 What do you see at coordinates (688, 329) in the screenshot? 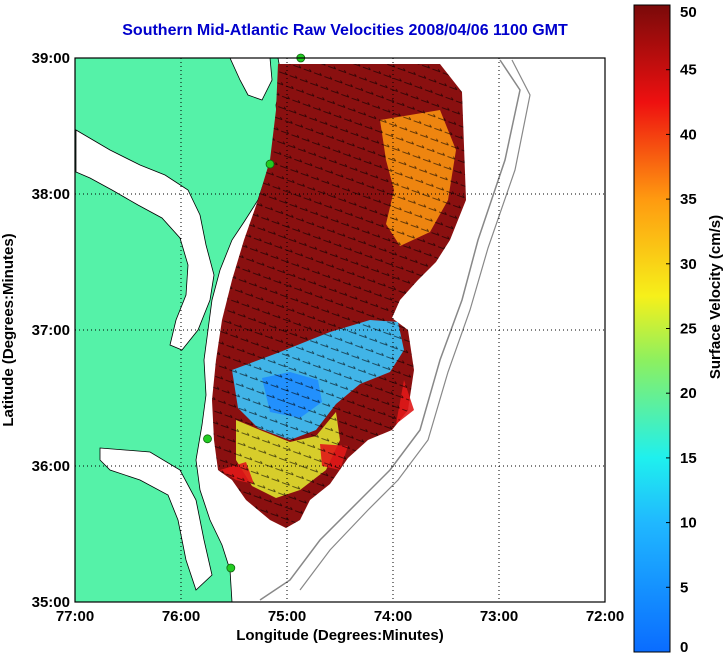
I see `colorbar-tick-label: 25` at bounding box center [688, 329].